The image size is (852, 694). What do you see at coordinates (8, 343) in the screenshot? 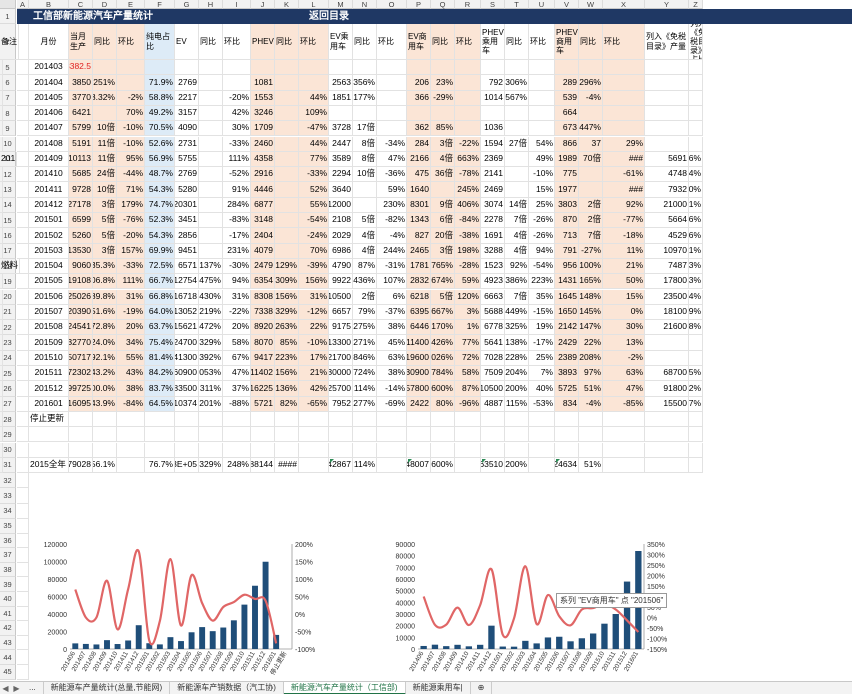
I see `row-header: 23` at bounding box center [8, 343].